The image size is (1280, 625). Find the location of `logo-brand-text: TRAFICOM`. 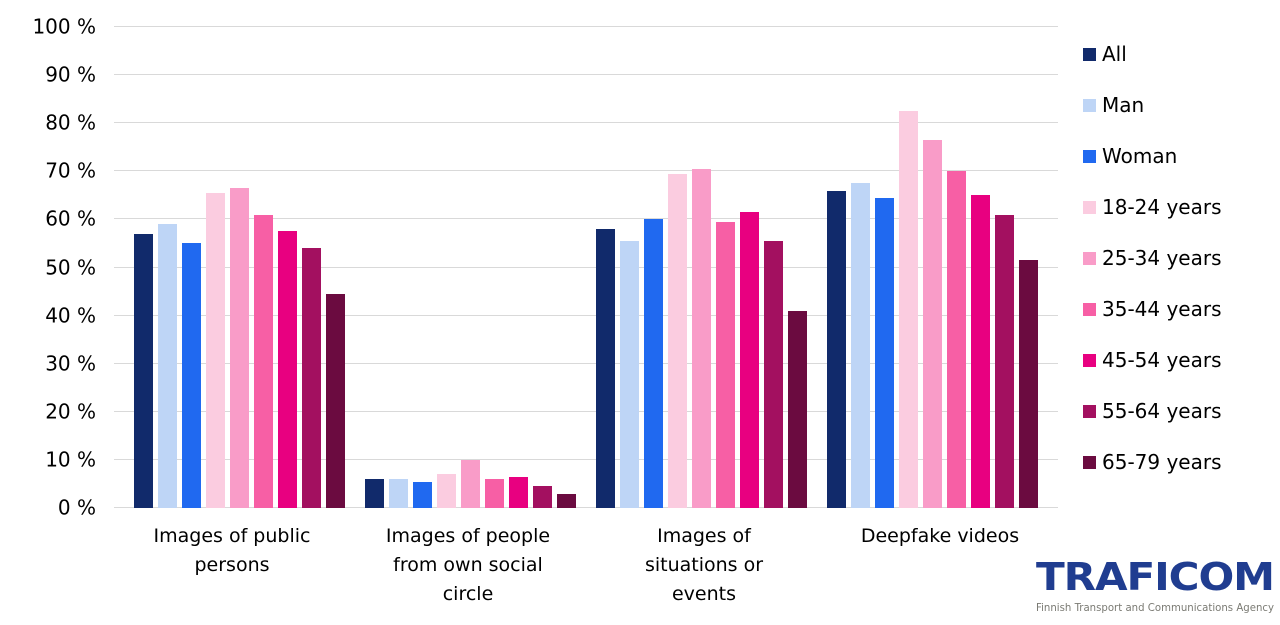

logo-brand-text: TRAFICOM is located at coordinates (1155, 577).